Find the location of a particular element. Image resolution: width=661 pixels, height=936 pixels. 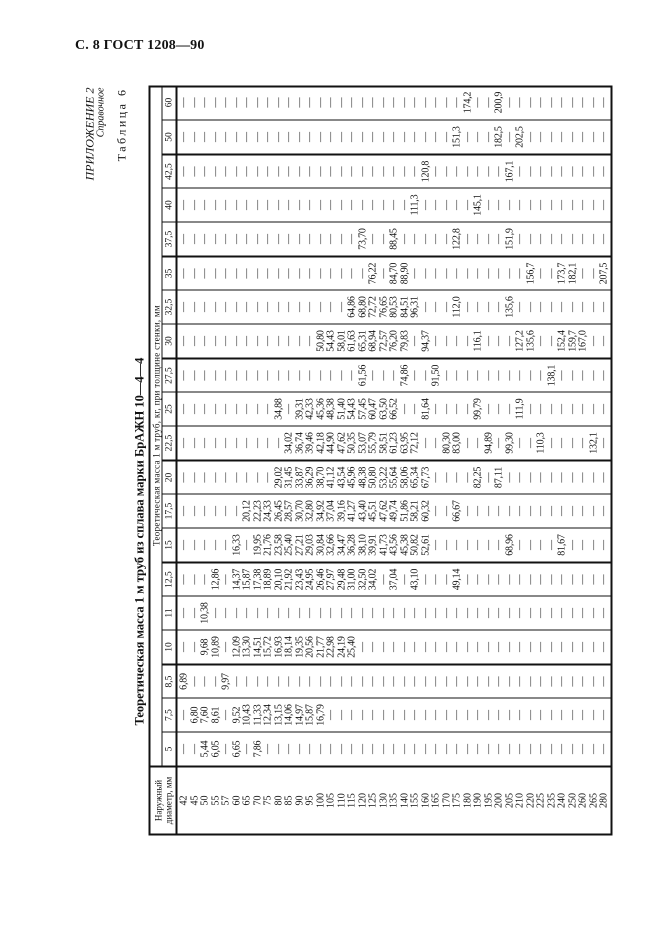

appendix-title: ПРИЛОЖЕНИЕ 2 is located at coordinates (89, 133).